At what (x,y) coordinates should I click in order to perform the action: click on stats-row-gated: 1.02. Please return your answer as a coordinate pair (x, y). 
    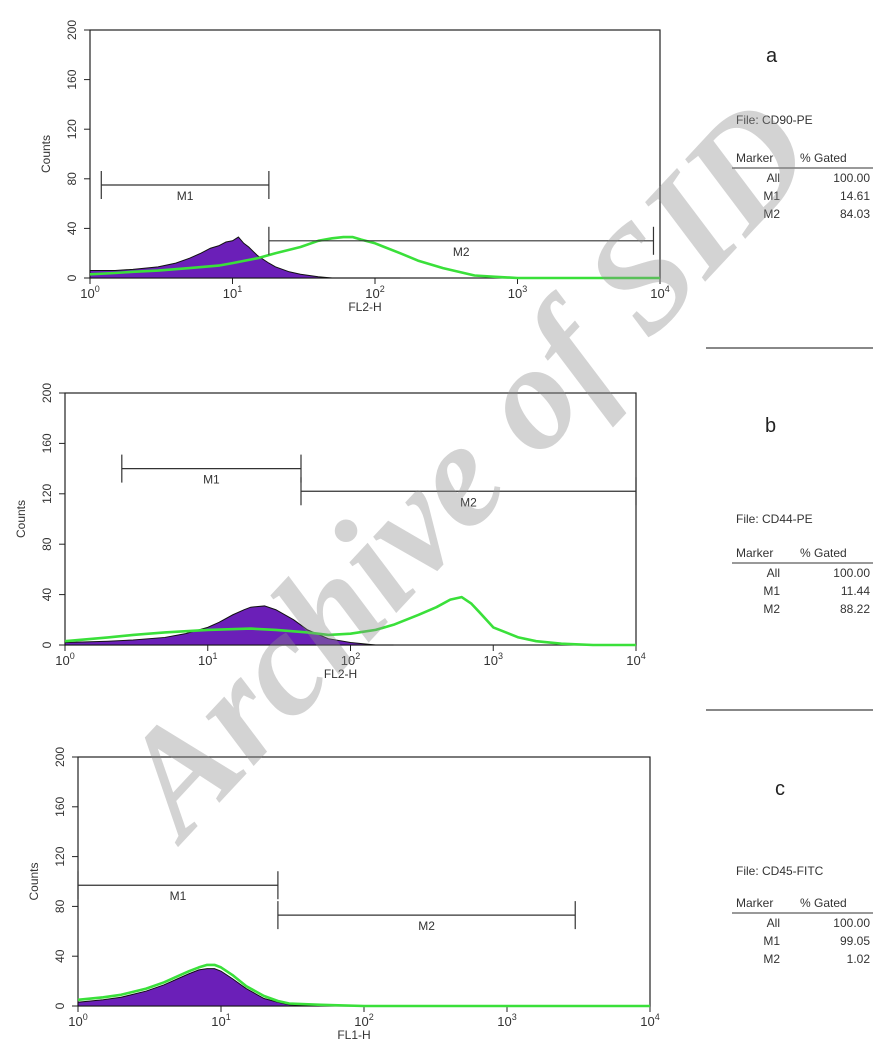
    Looking at the image, I should click on (859, 959).